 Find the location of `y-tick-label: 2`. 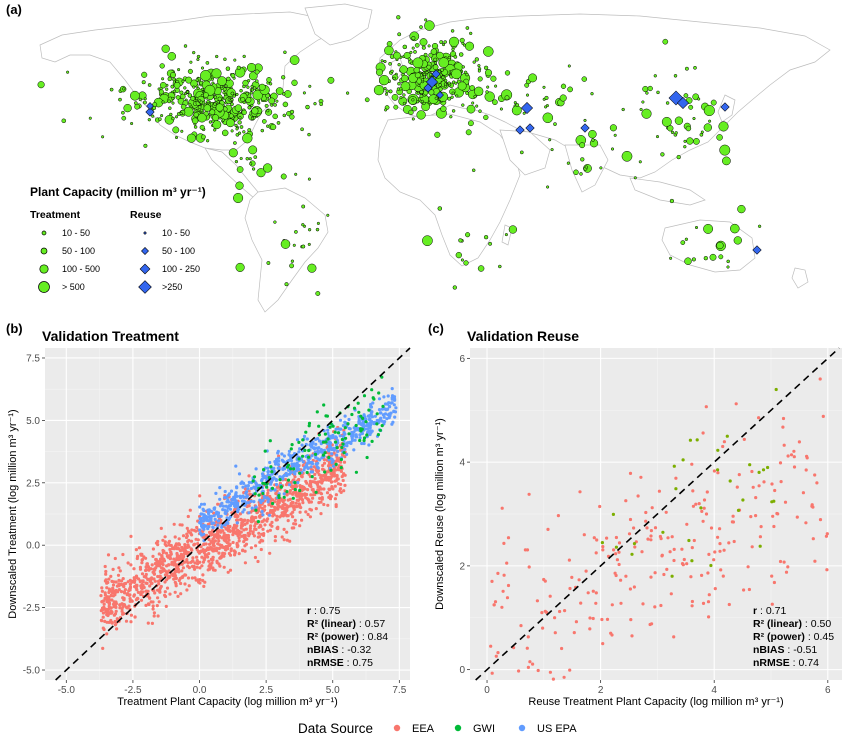

y-tick-label: 2 is located at coordinates (462, 566).